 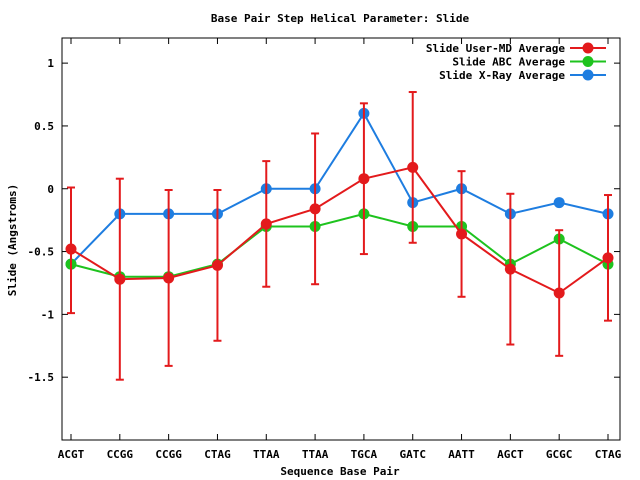 I want to click on legend-label: Slide X-Ray Average, so click(x=502, y=75).